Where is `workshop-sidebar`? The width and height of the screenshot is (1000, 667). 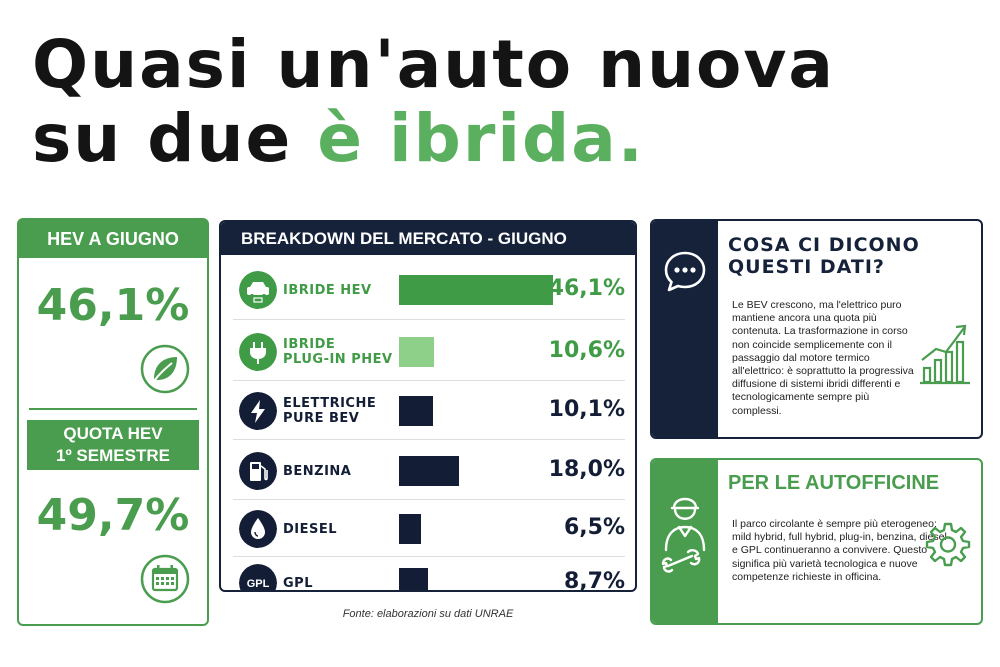 workshop-sidebar is located at coordinates (685, 541).